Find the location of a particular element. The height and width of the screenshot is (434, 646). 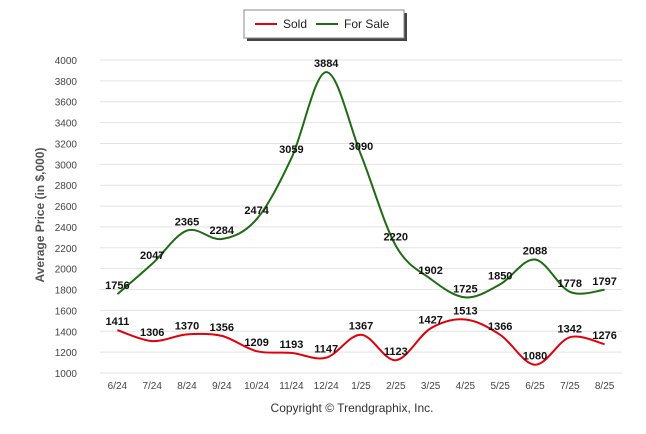

x-tick-label: 3/25 is located at coordinates (431, 386).